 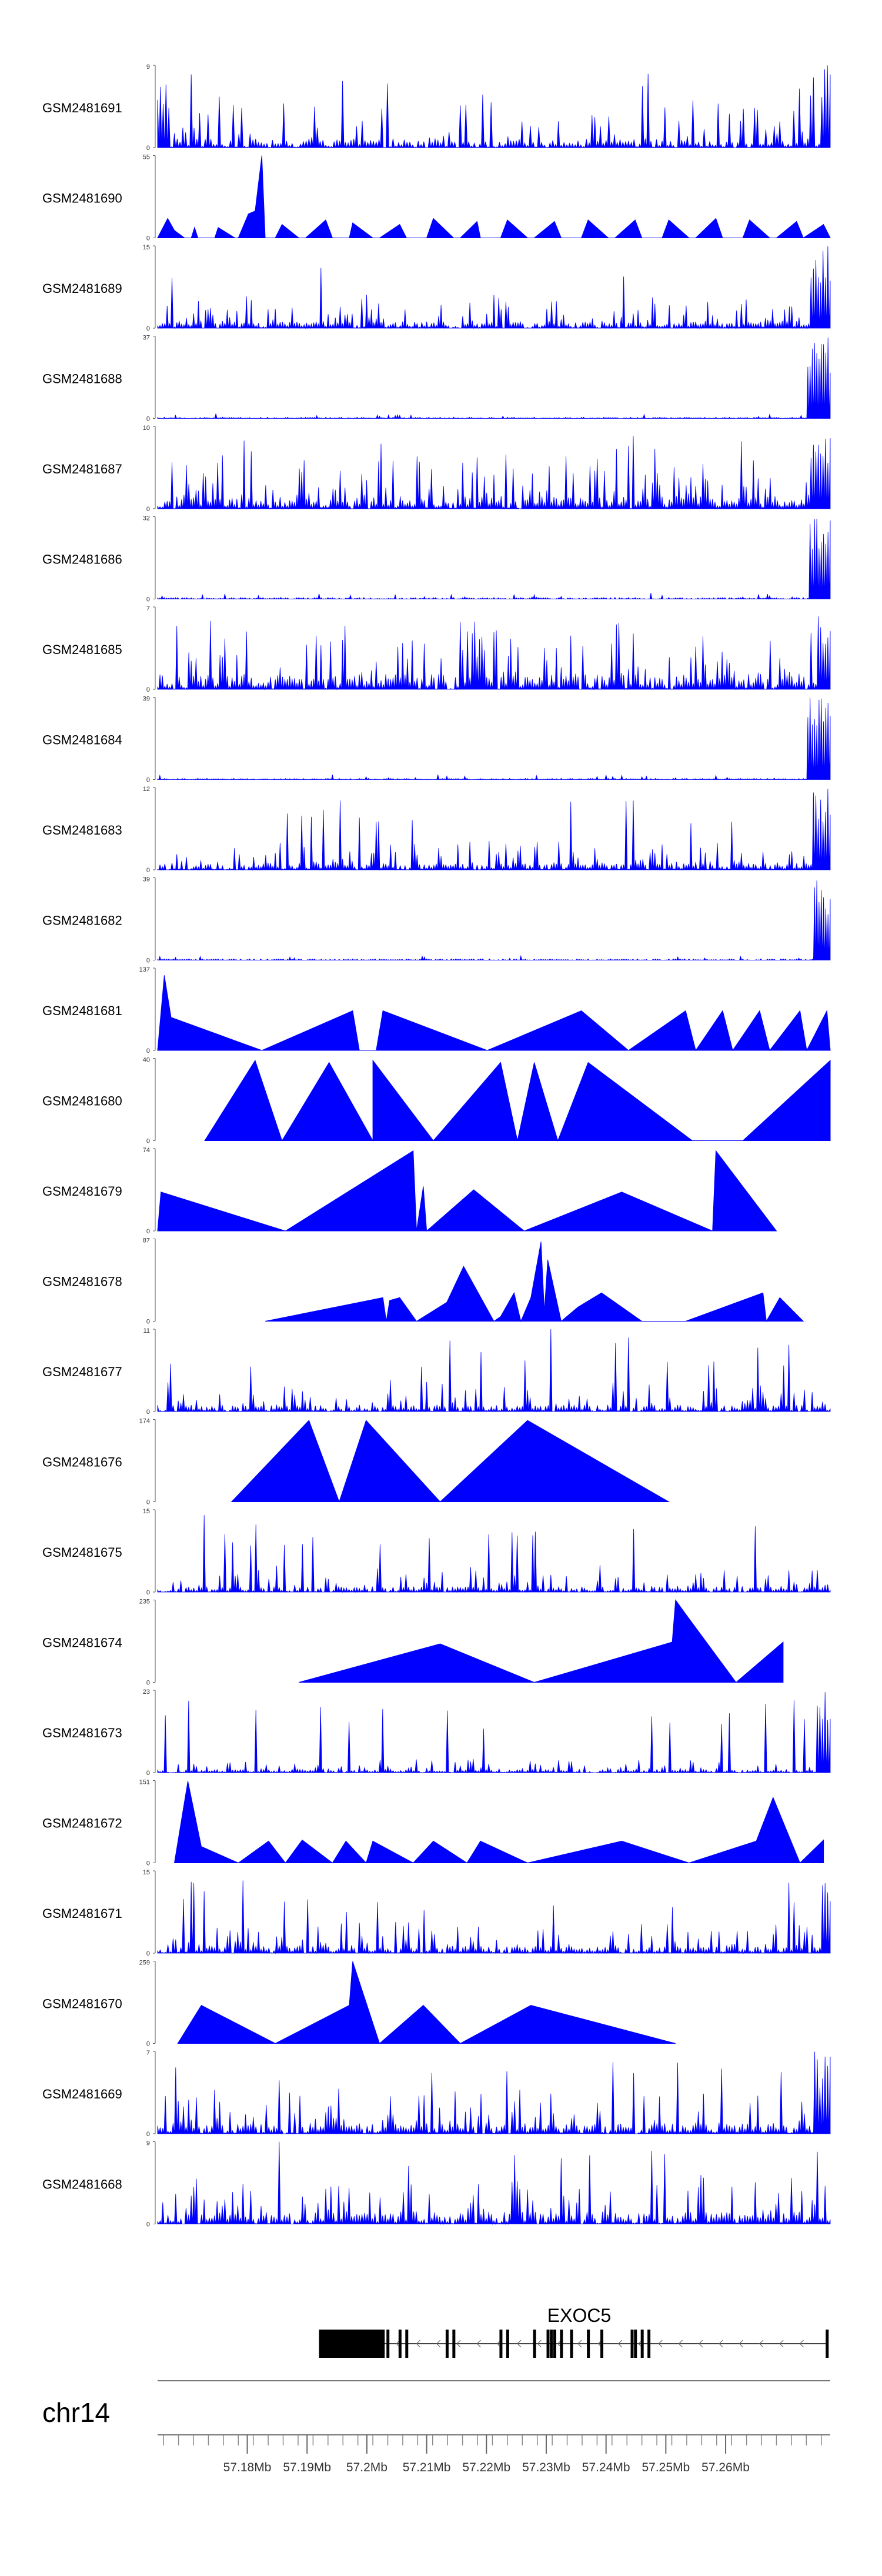 What do you see at coordinates (82, 1552) in the screenshot?
I see `sample-label: GSM2481675` at bounding box center [82, 1552].